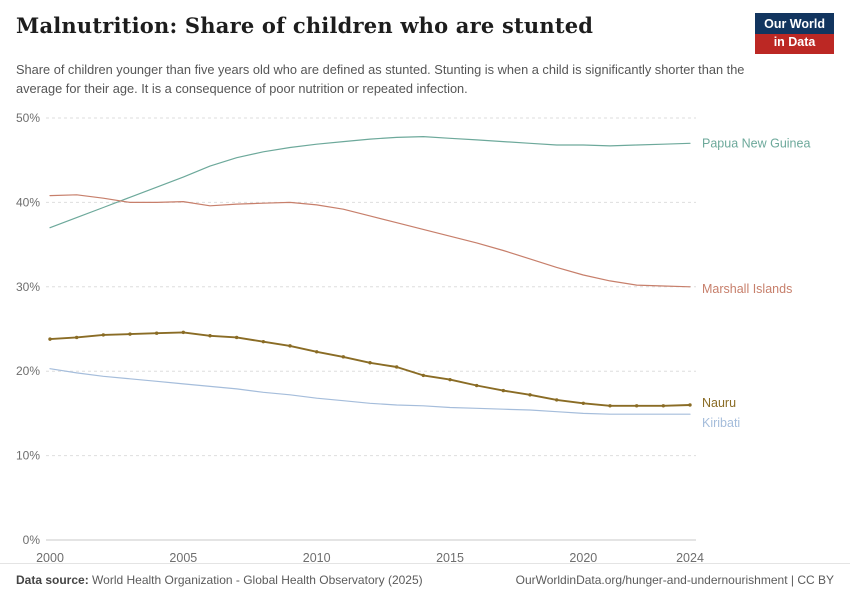 The height and width of the screenshot is (600, 850). I want to click on y-tick-label: 20%, so click(28, 372).